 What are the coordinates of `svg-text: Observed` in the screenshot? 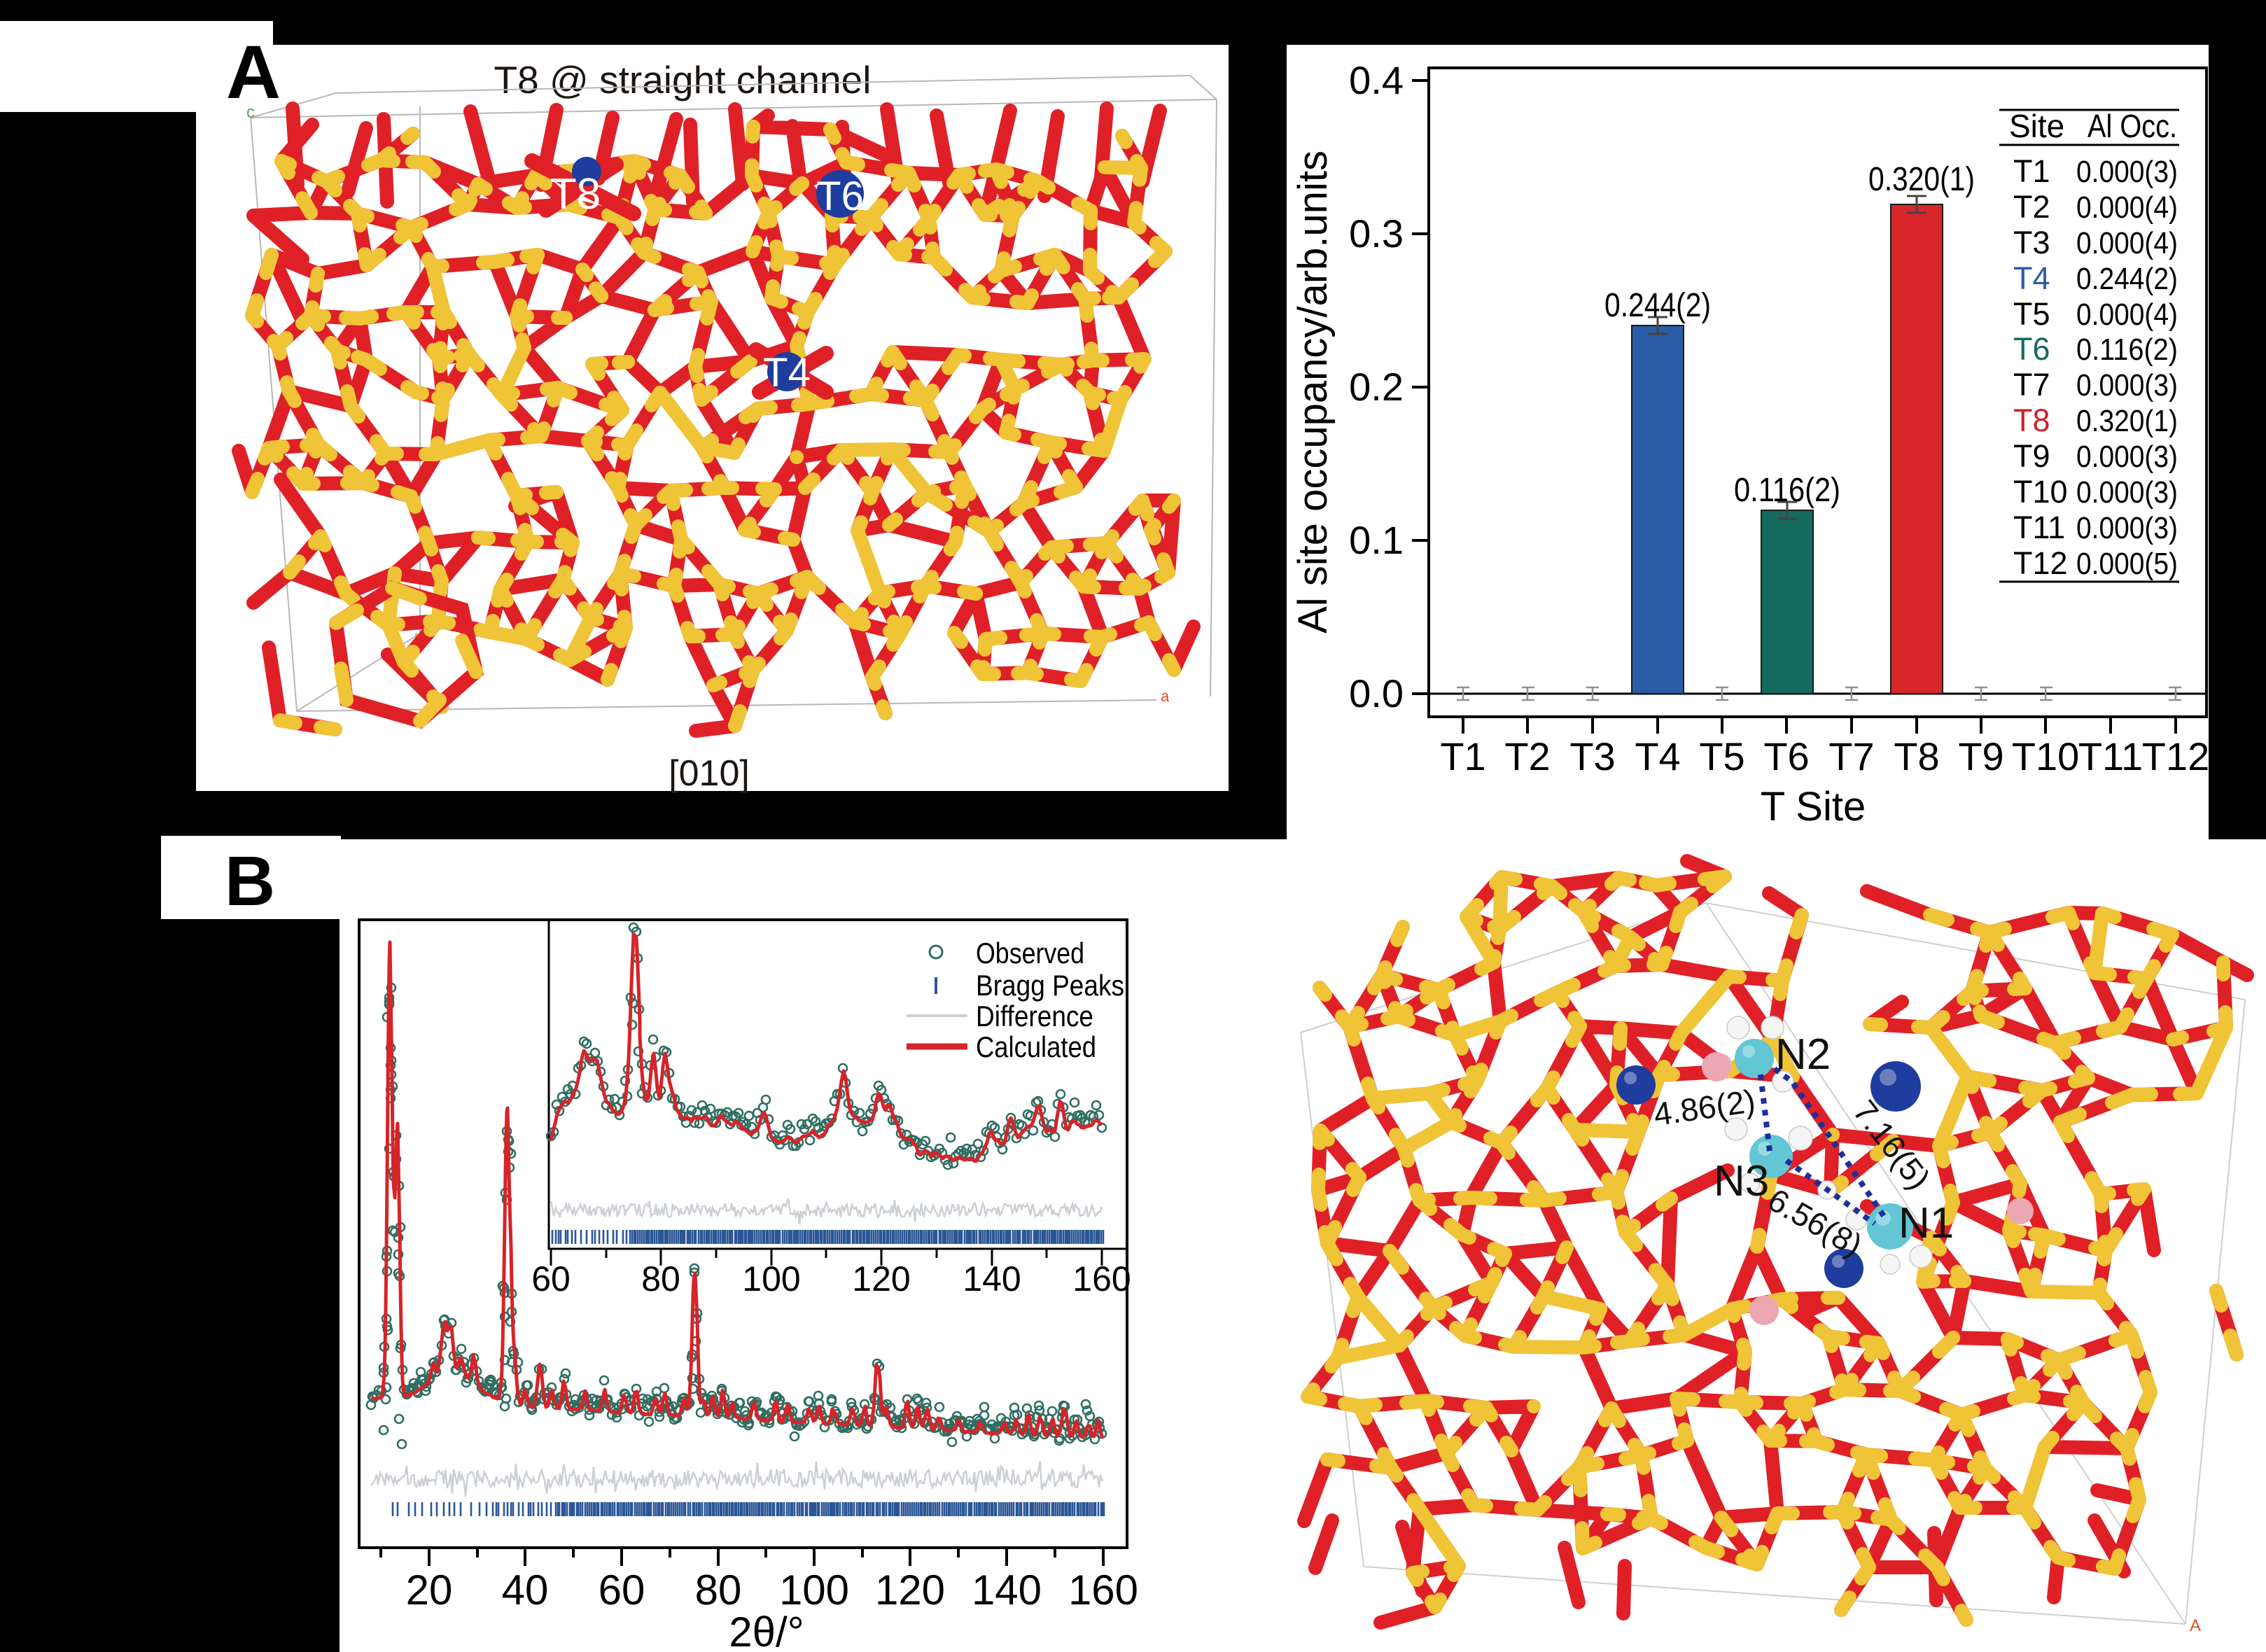 It's located at (1030, 953).